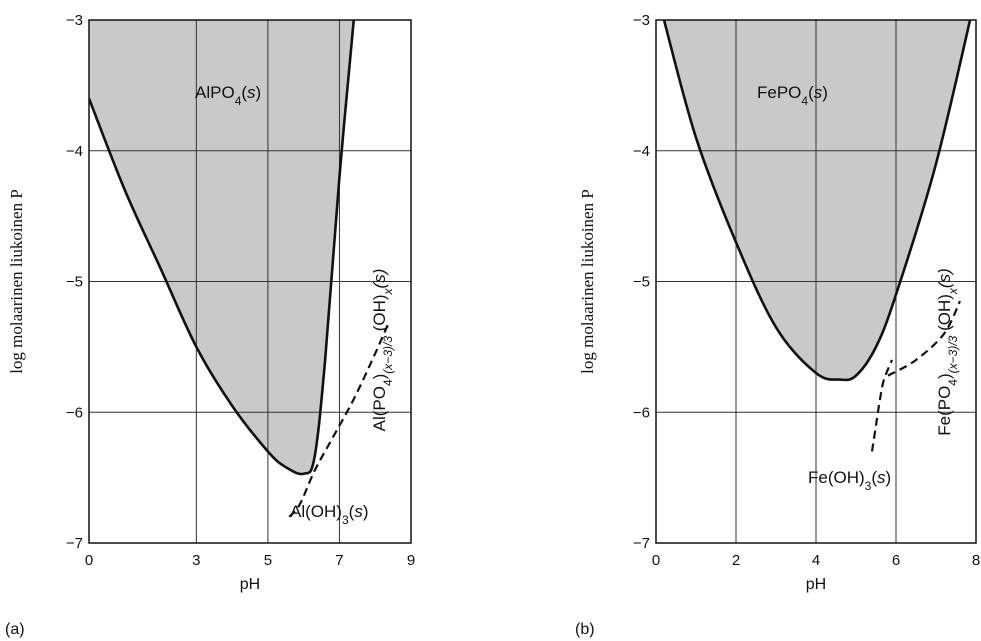 Image resolution: width=981 pixels, height=641 pixels. I want to click on phase-label: Al(OH)3(s), so click(329, 514).